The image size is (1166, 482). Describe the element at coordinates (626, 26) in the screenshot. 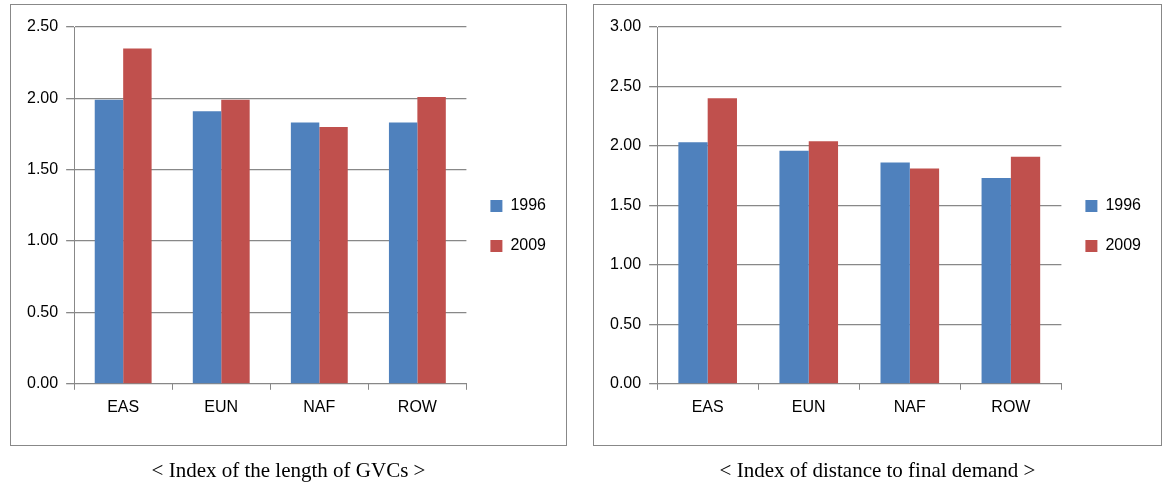

I see `y-tick-label: 3.00` at that location.